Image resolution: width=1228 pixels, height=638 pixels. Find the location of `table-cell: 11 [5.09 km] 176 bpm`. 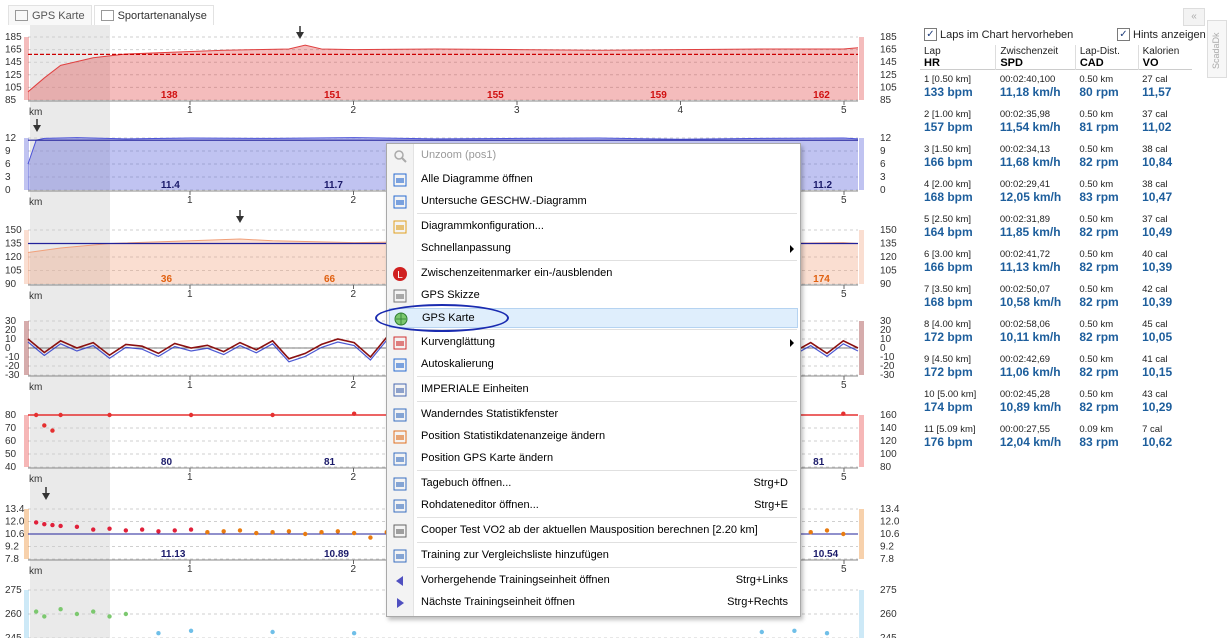

table-cell: 11 [5.09 km] 176 bpm is located at coordinates (950, 436).